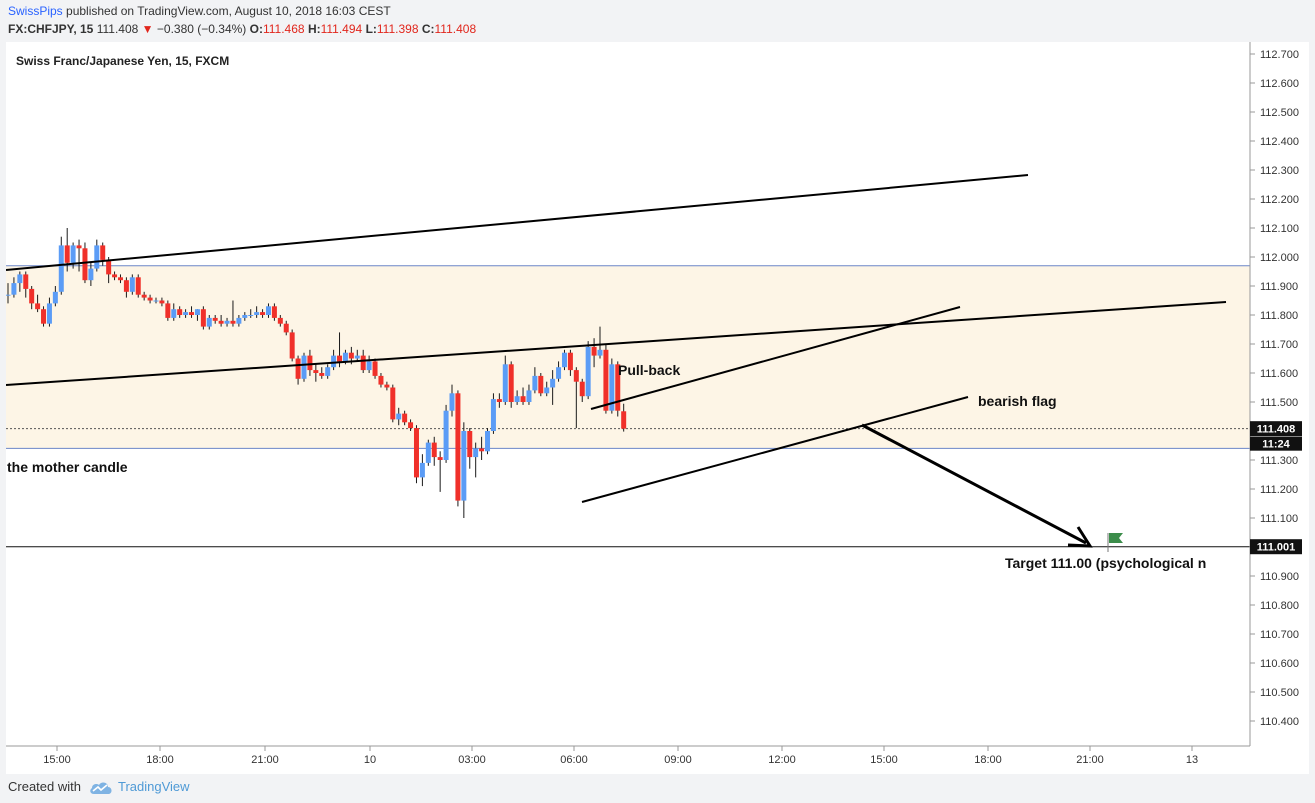 The width and height of the screenshot is (1315, 803). What do you see at coordinates (517, 222) in the screenshot?
I see `upper-channel-line` at bounding box center [517, 222].